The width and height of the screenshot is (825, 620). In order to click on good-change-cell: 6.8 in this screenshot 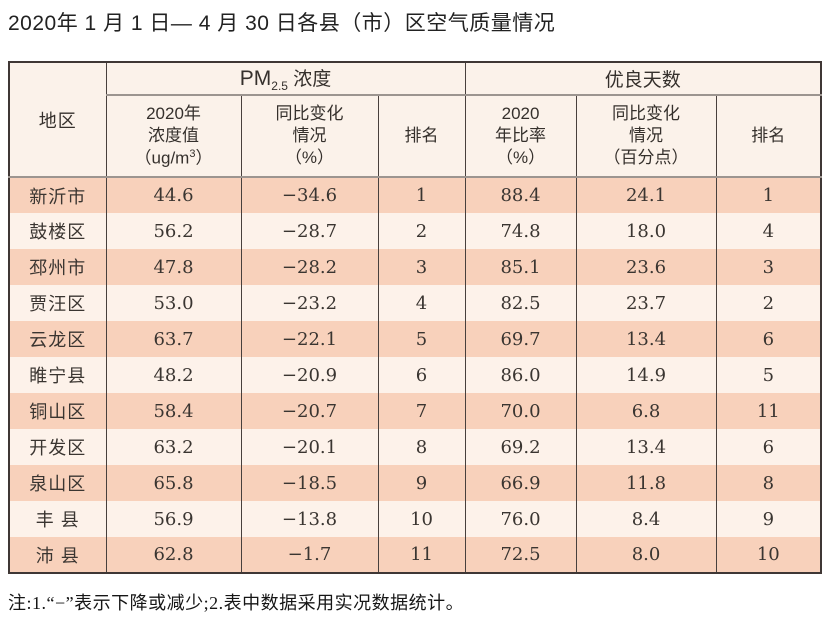, I will do `click(646, 411)`.